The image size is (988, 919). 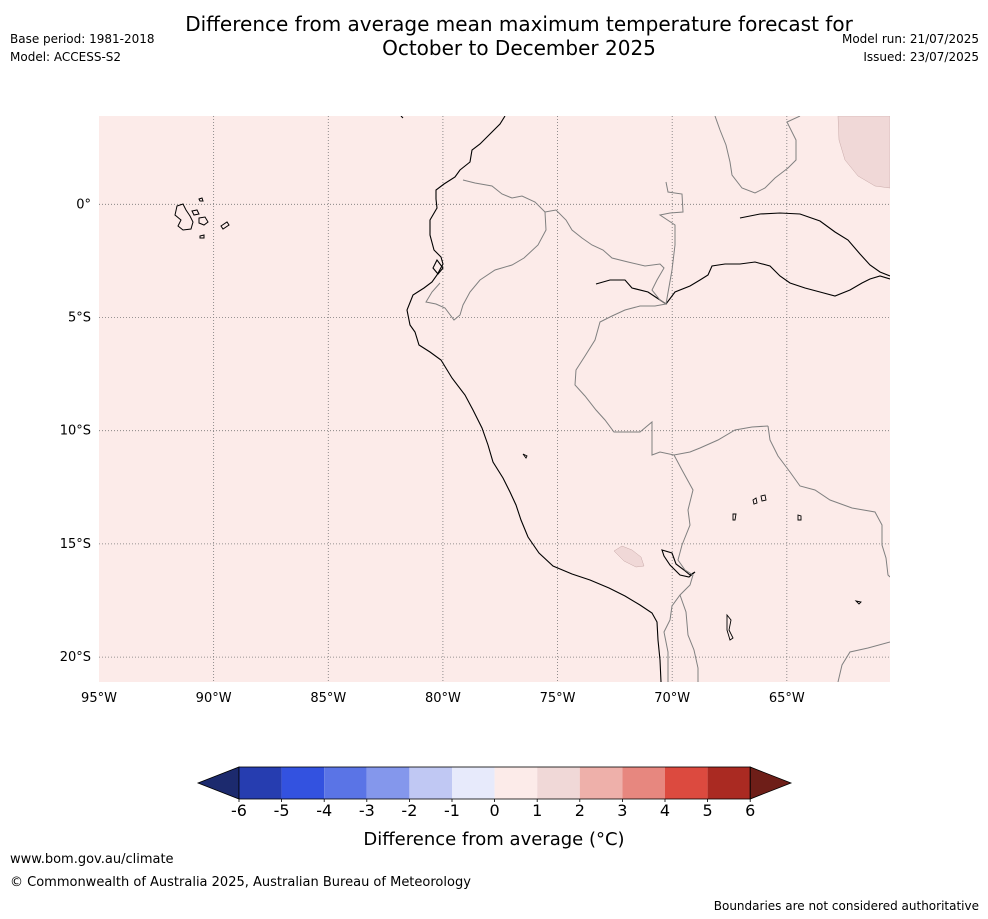 I want to click on border-colombia-brazil, so click(x=671, y=243).